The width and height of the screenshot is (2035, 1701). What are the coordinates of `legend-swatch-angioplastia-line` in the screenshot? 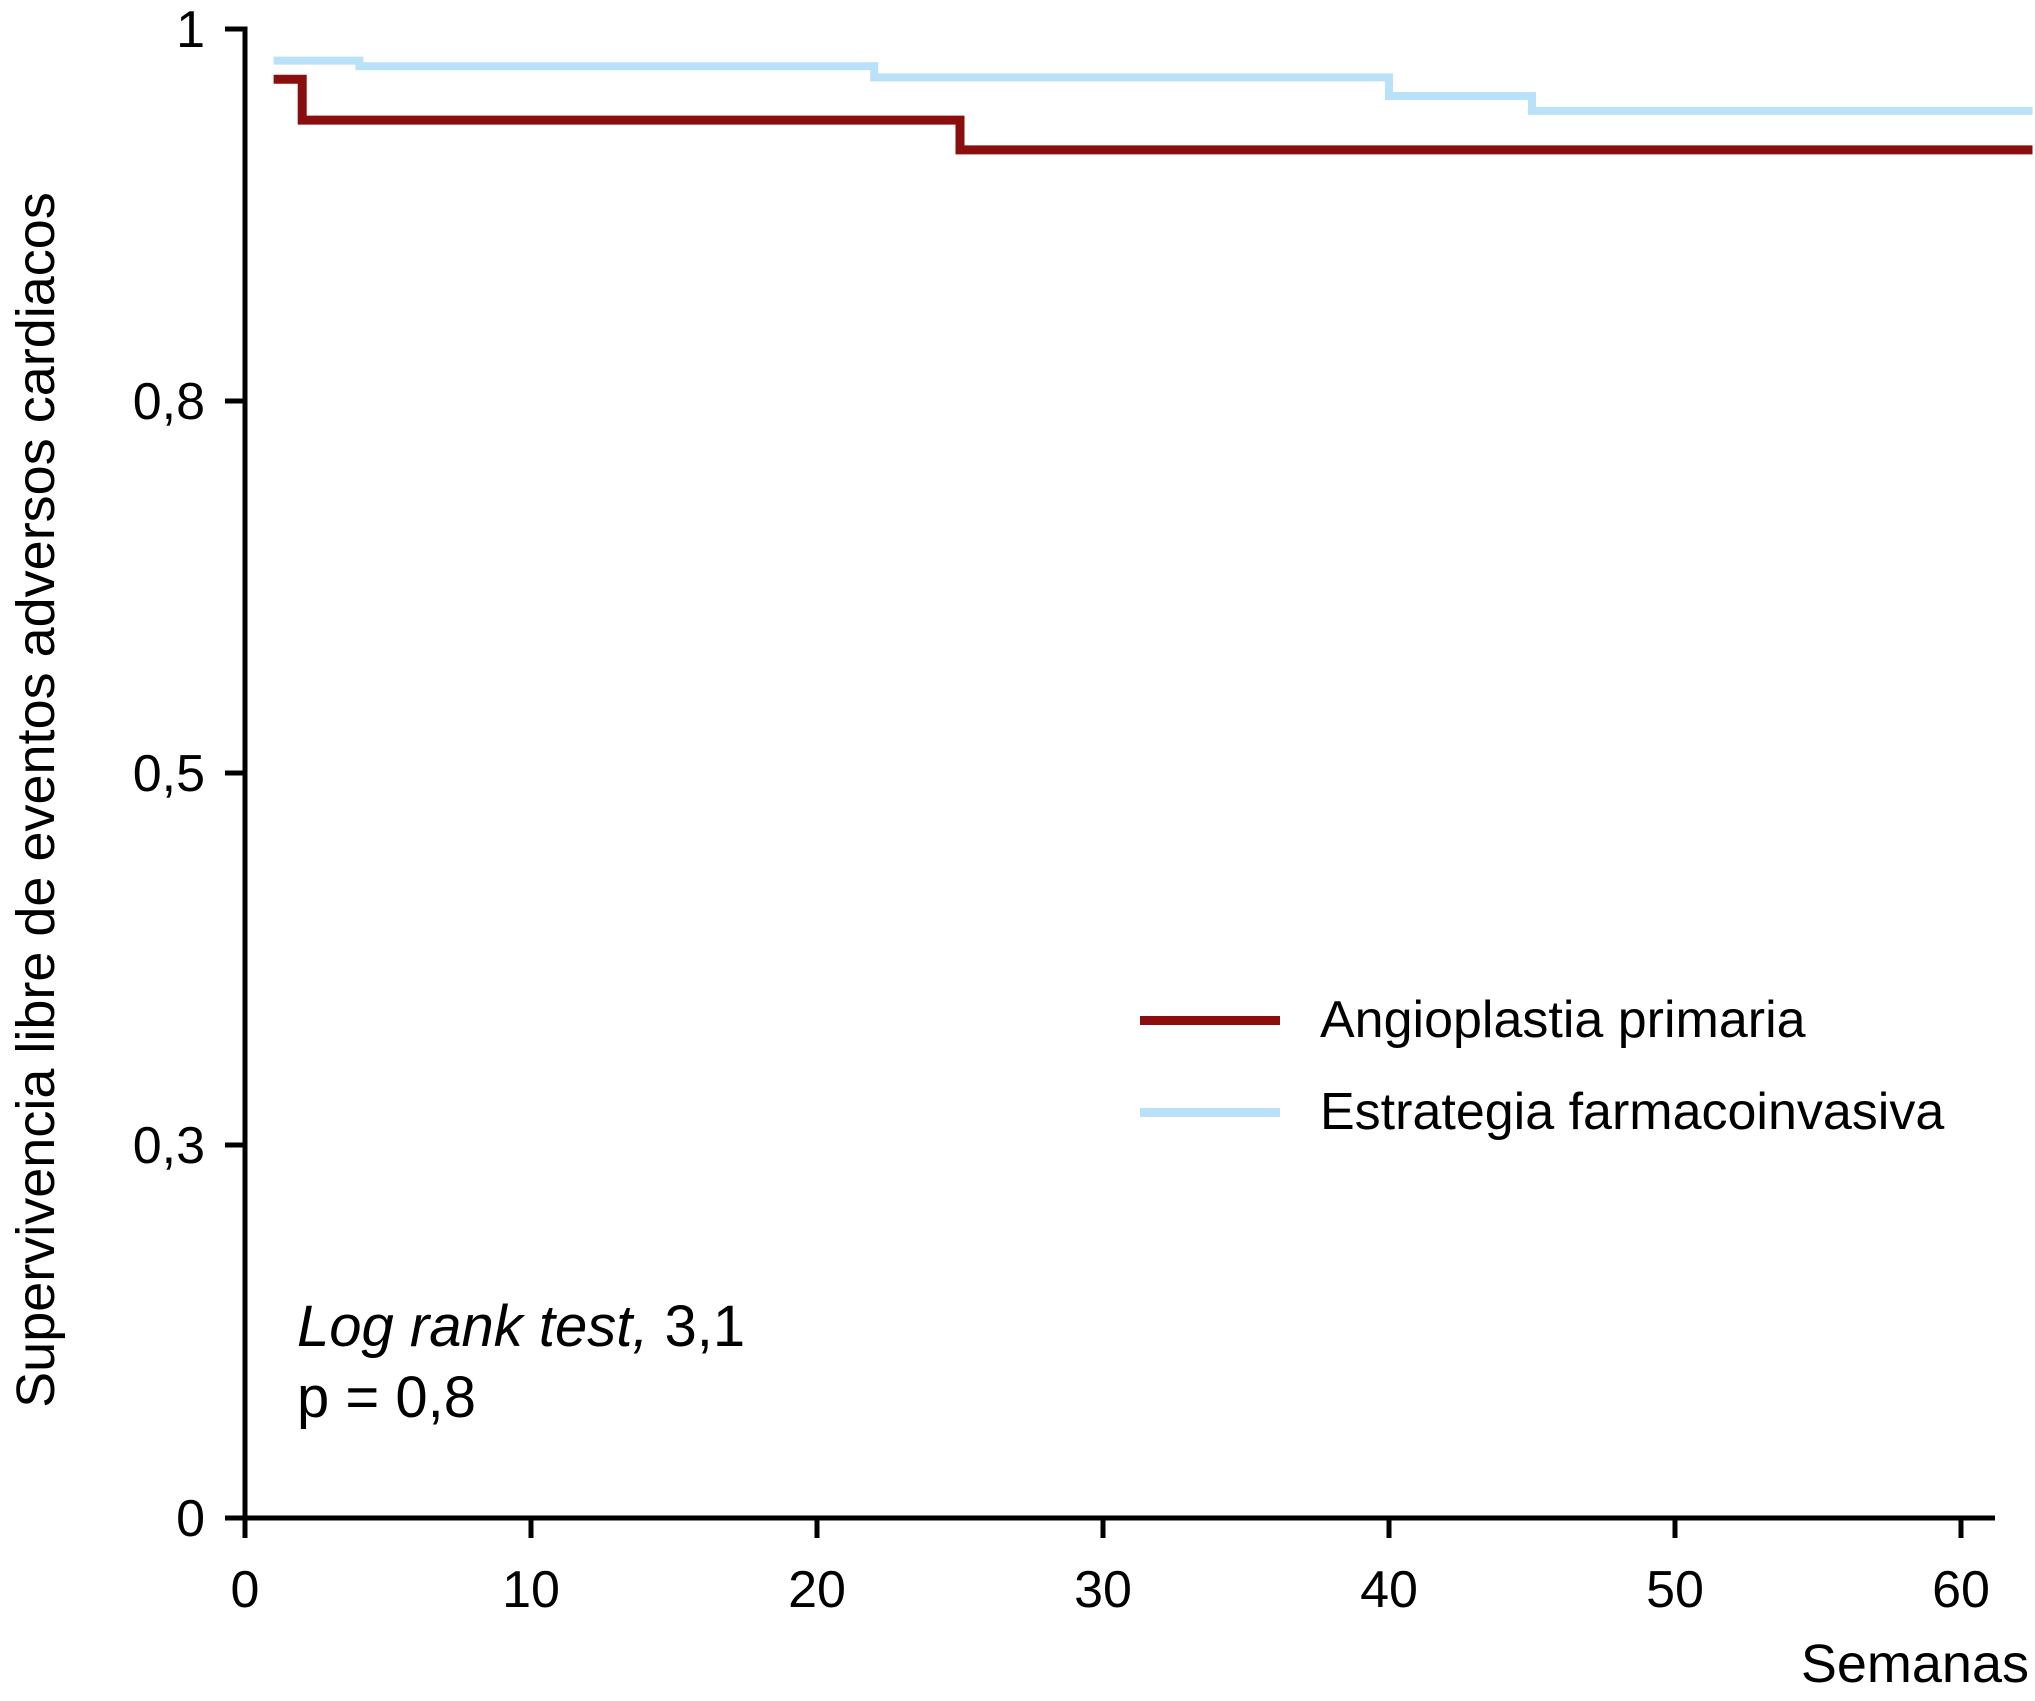 It's located at (1210, 1020).